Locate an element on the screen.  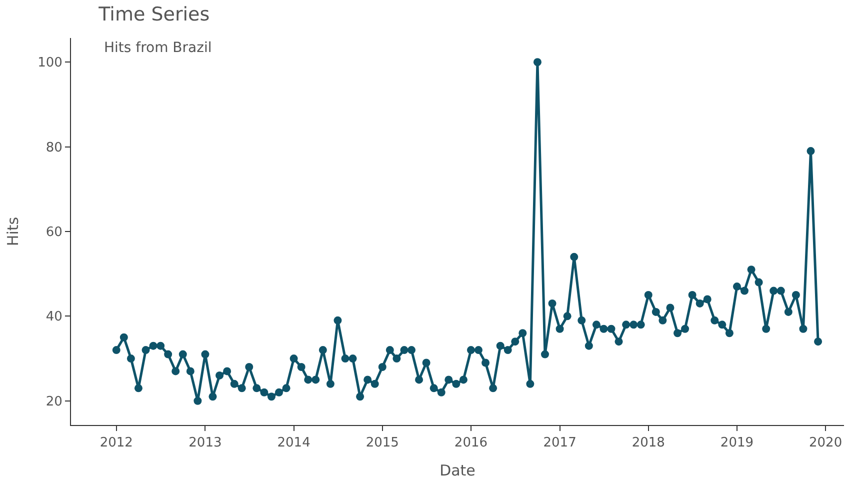
y-tick-label: 100 is located at coordinates (50, 63).